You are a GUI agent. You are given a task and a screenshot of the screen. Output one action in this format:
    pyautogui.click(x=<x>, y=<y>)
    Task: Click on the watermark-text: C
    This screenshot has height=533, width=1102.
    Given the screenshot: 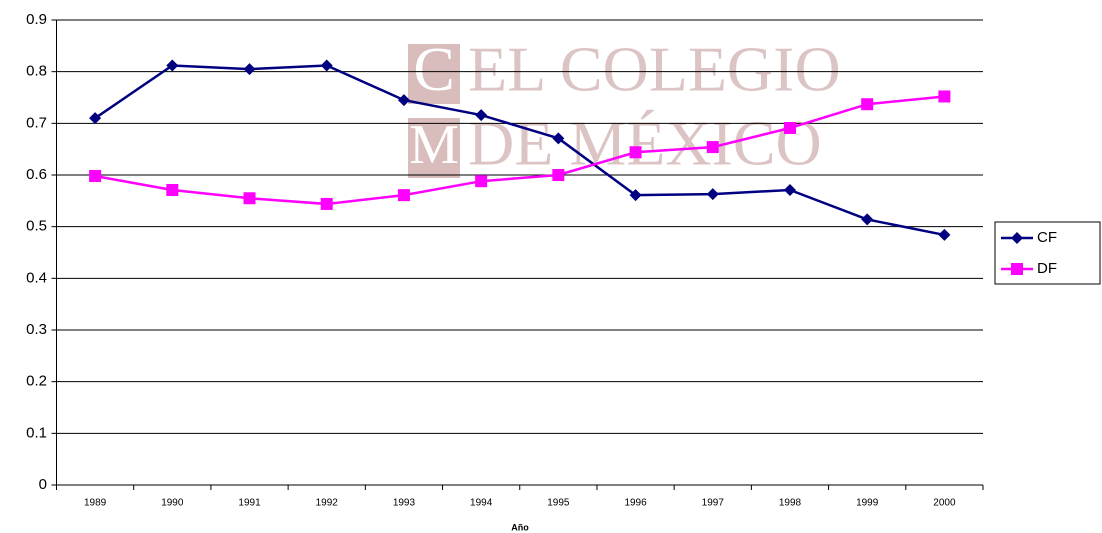 What is the action you would take?
    pyautogui.click(x=433, y=70)
    